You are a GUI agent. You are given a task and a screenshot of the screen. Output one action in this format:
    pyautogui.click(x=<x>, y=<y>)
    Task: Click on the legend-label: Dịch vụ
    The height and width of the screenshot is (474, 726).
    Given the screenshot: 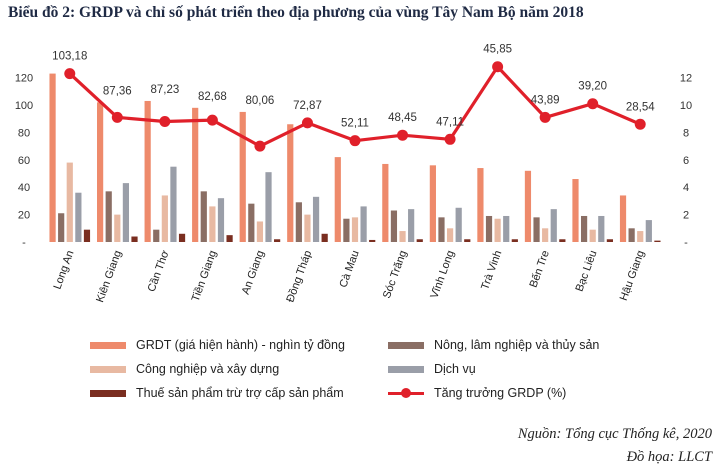 What is the action you would take?
    pyautogui.click(x=455, y=369)
    